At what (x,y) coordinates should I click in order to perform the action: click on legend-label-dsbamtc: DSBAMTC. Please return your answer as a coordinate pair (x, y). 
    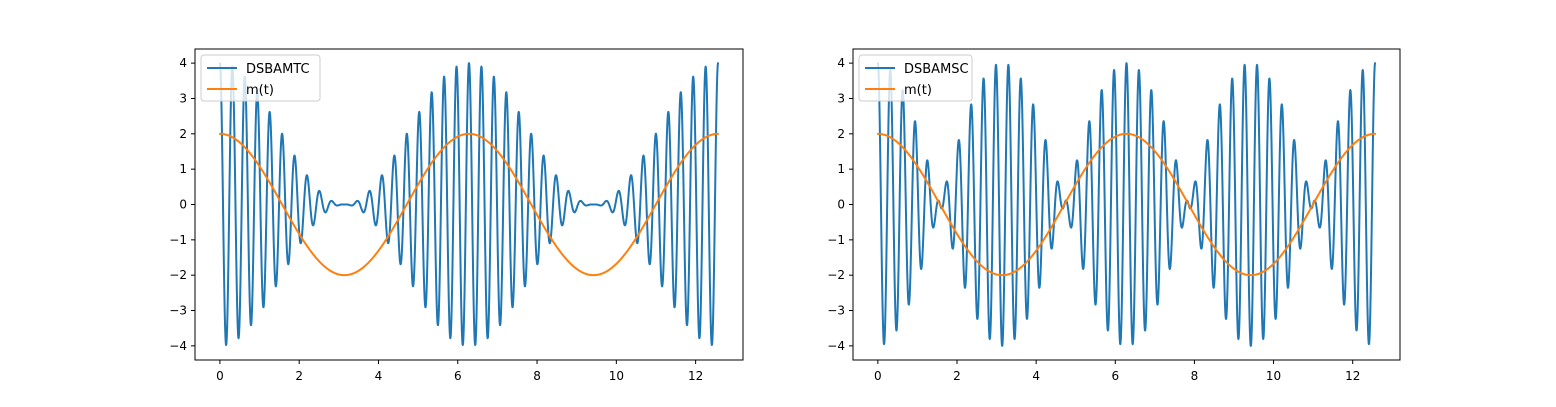
    Looking at the image, I should click on (278, 69).